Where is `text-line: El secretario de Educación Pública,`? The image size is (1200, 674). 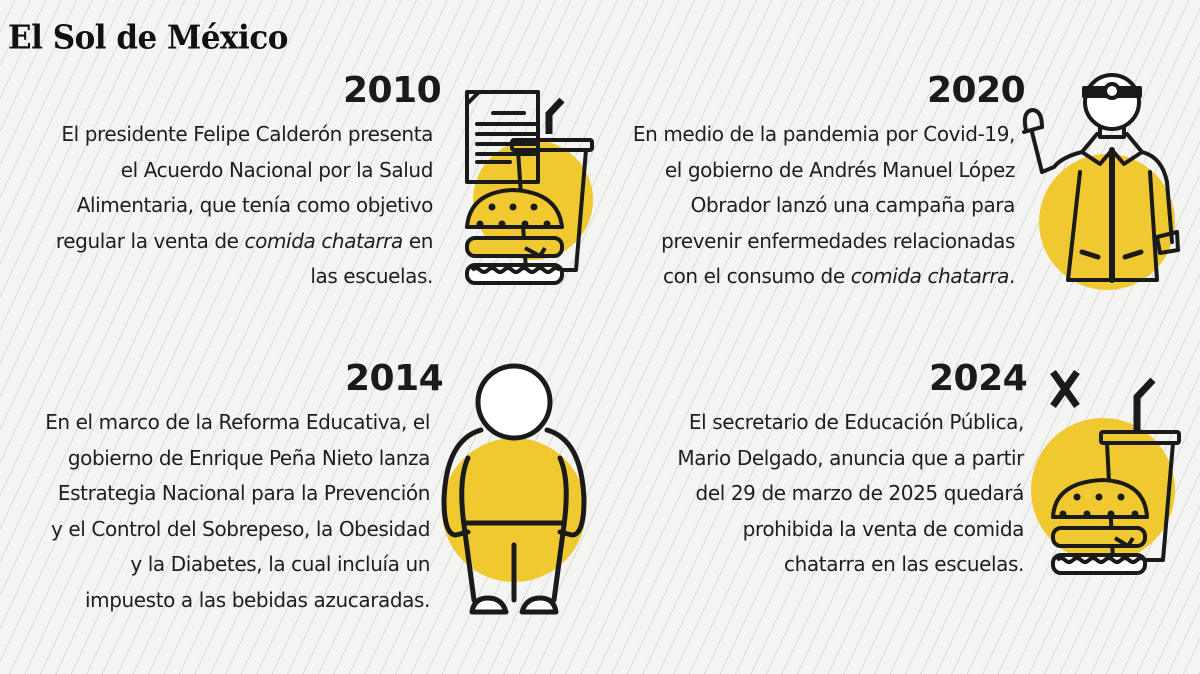 text-line: El secretario de Educación Pública, is located at coordinates (856, 422).